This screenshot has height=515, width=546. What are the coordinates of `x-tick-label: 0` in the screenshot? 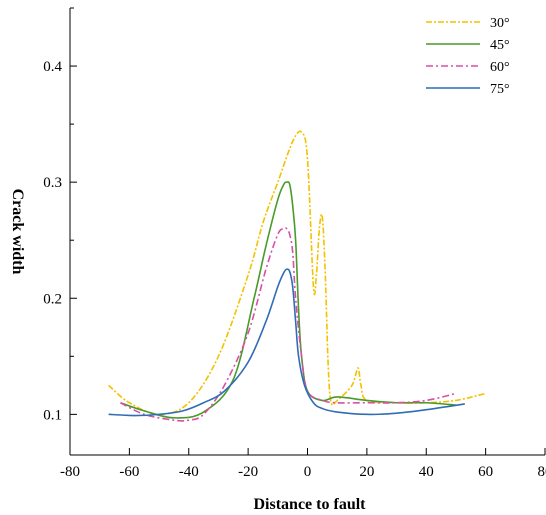 It's located at (308, 472).